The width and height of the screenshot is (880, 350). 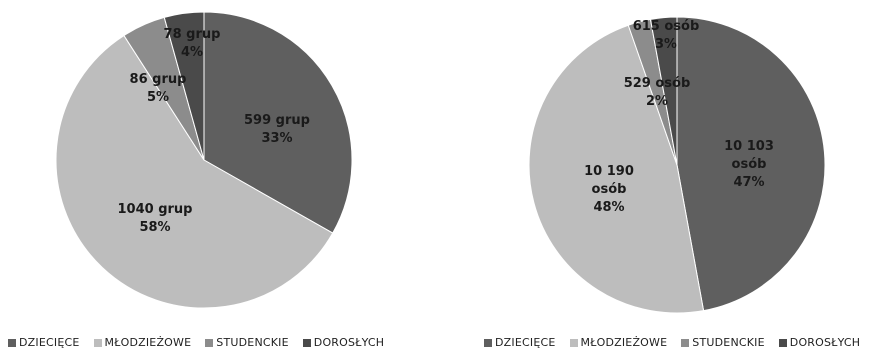 I want to click on pie0-slice-doroslych, so click(x=184, y=86).